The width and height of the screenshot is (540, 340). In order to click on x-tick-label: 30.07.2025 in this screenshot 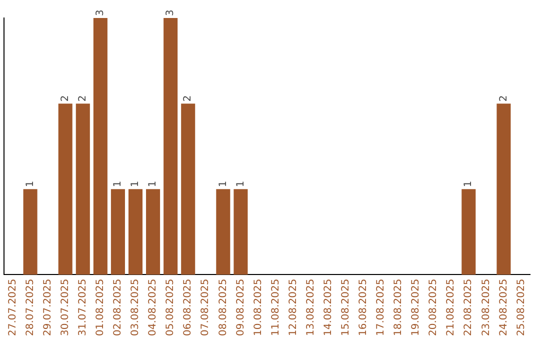, I will do `click(65, 307)`.